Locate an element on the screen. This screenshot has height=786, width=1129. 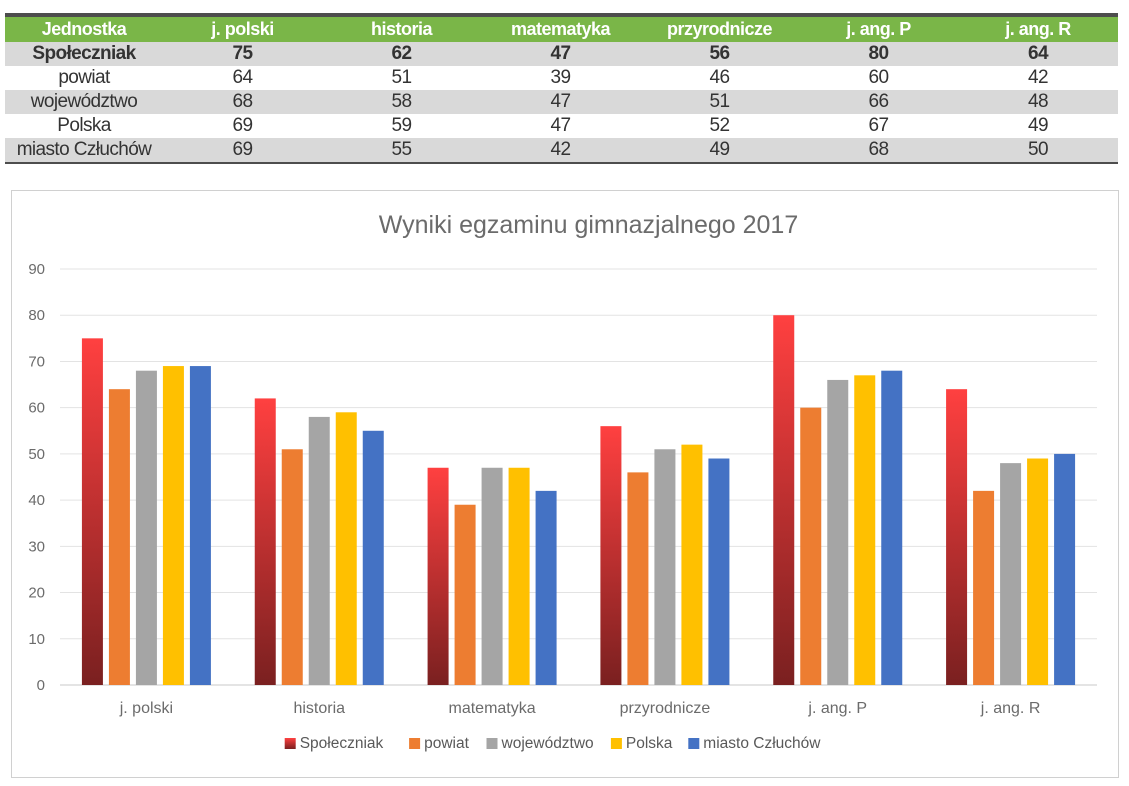
x-tick-label: j. ang. R is located at coordinates (1010, 708).